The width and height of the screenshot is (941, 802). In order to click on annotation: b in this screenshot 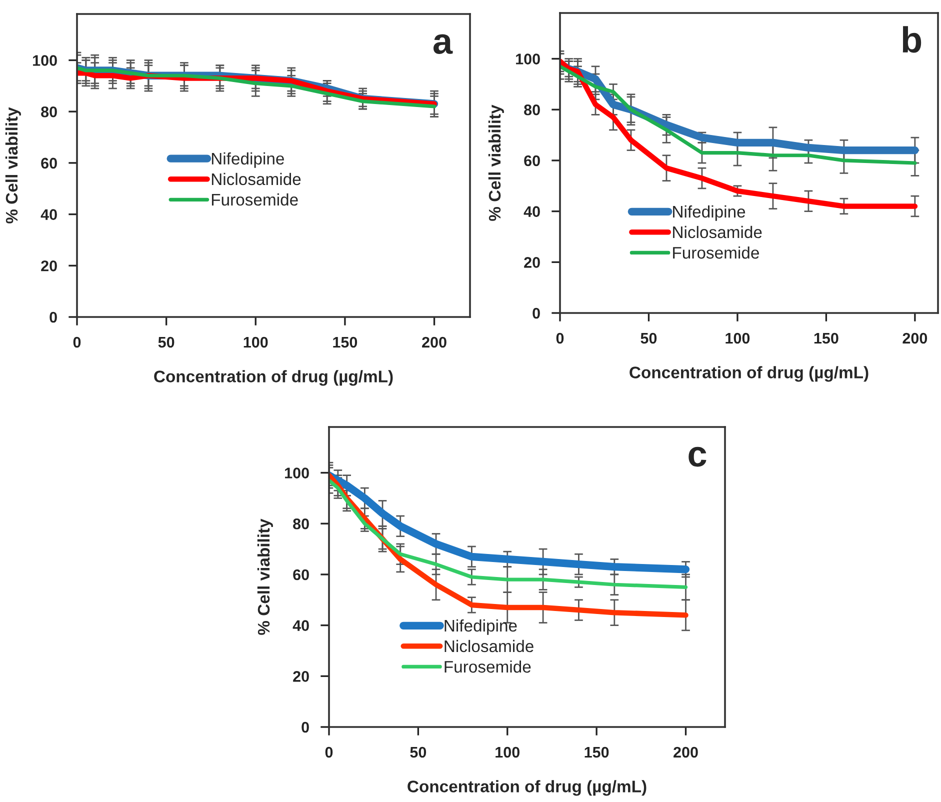, I will do `click(912, 39)`.